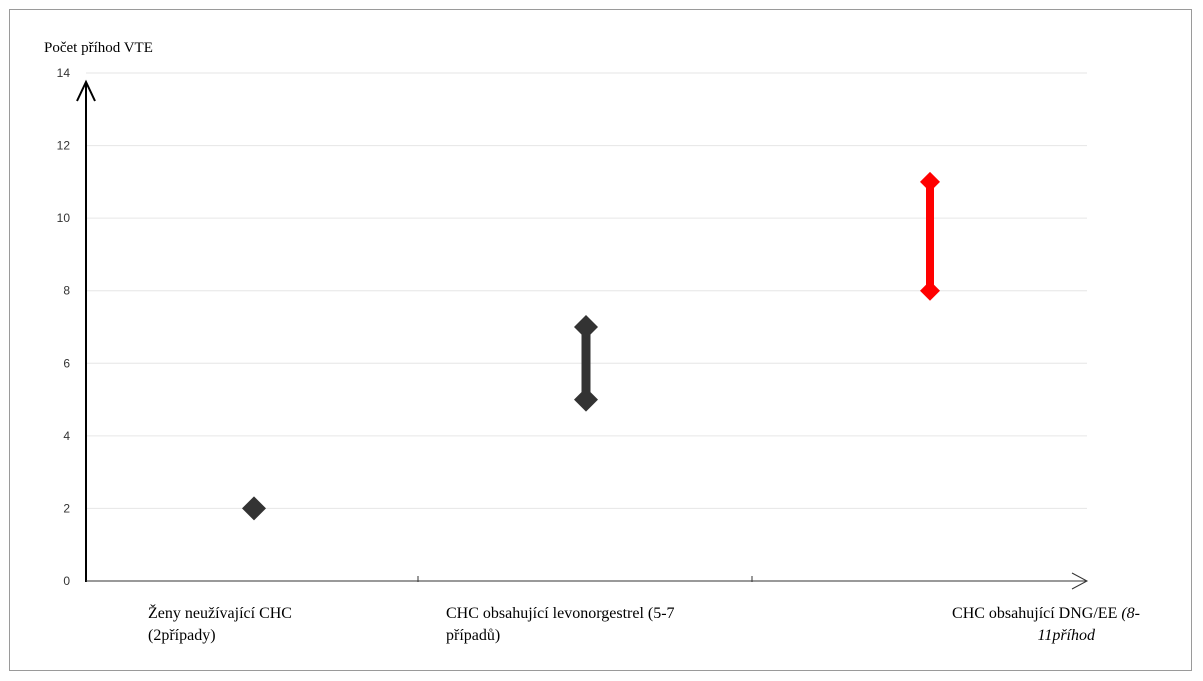 Image resolution: width=1203 pixels, height=681 pixels. What do you see at coordinates (66, 436) in the screenshot?
I see `y-tick-label: 4` at bounding box center [66, 436].